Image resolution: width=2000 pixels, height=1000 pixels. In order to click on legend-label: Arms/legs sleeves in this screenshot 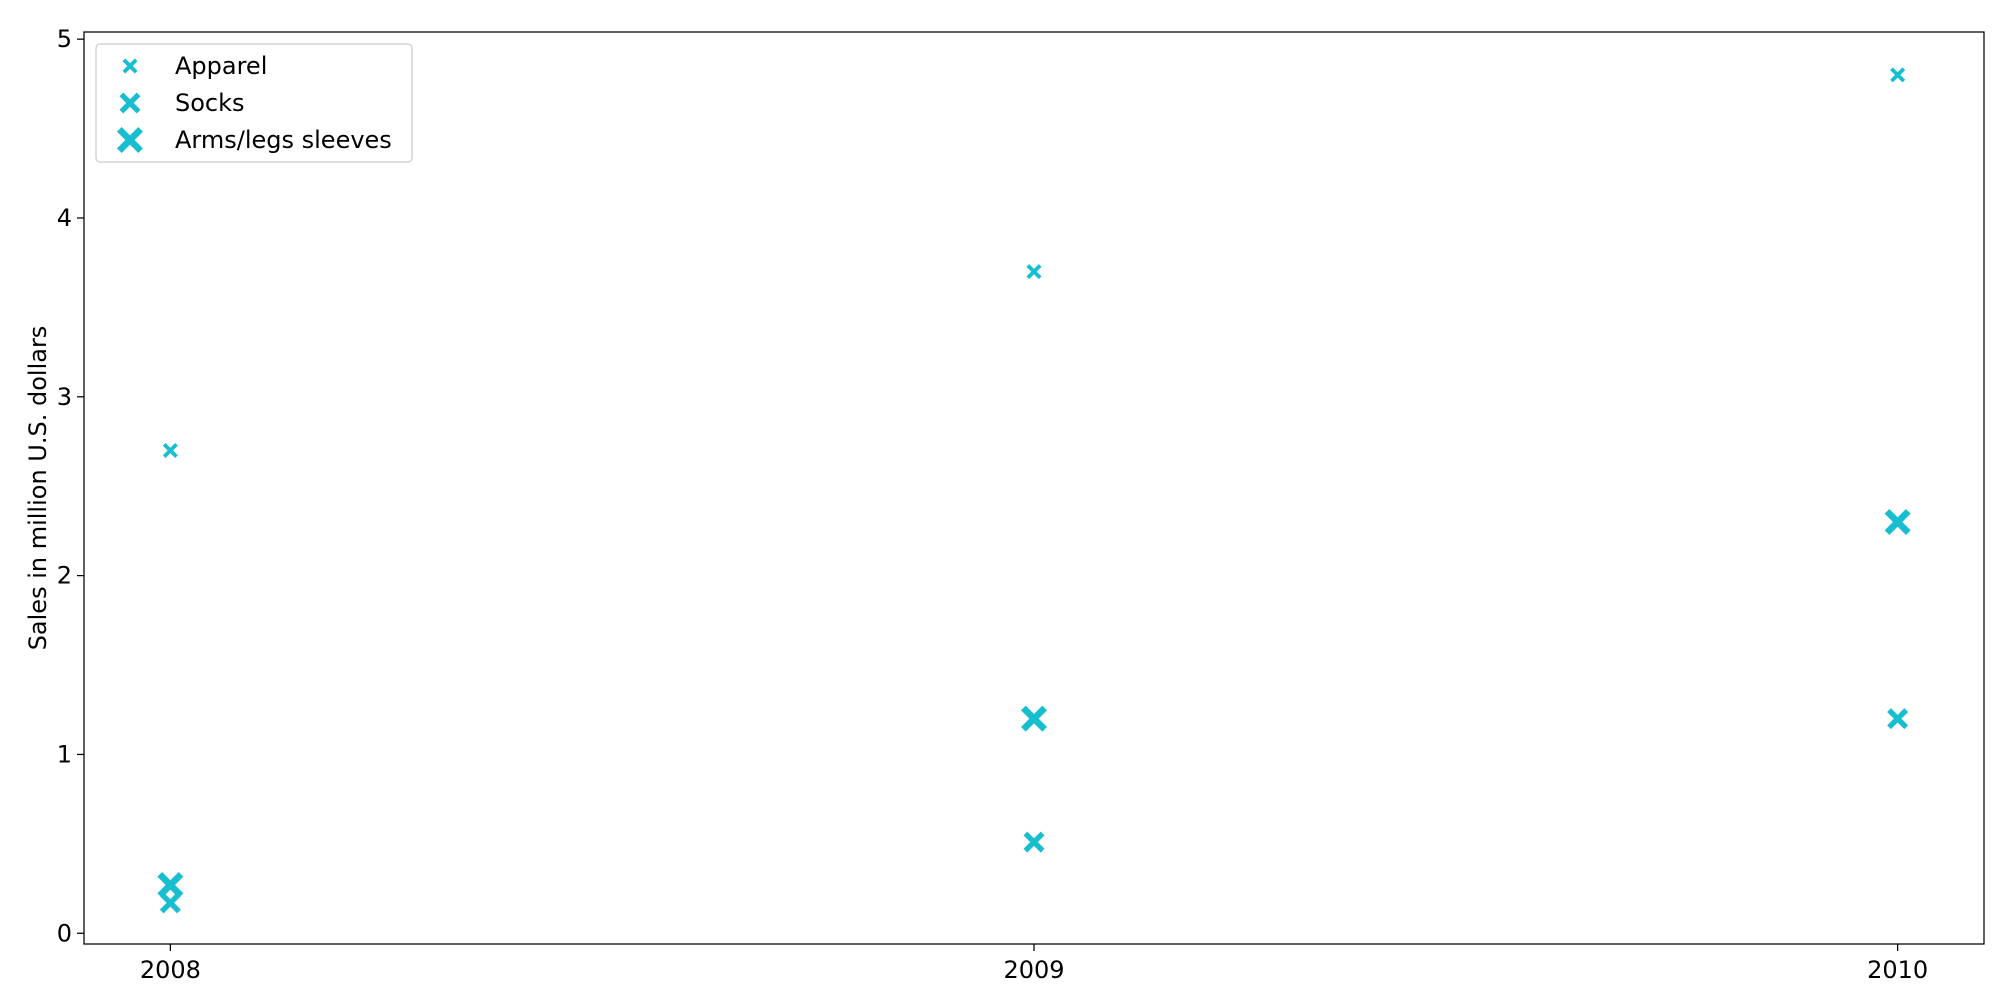, I will do `click(283, 140)`.